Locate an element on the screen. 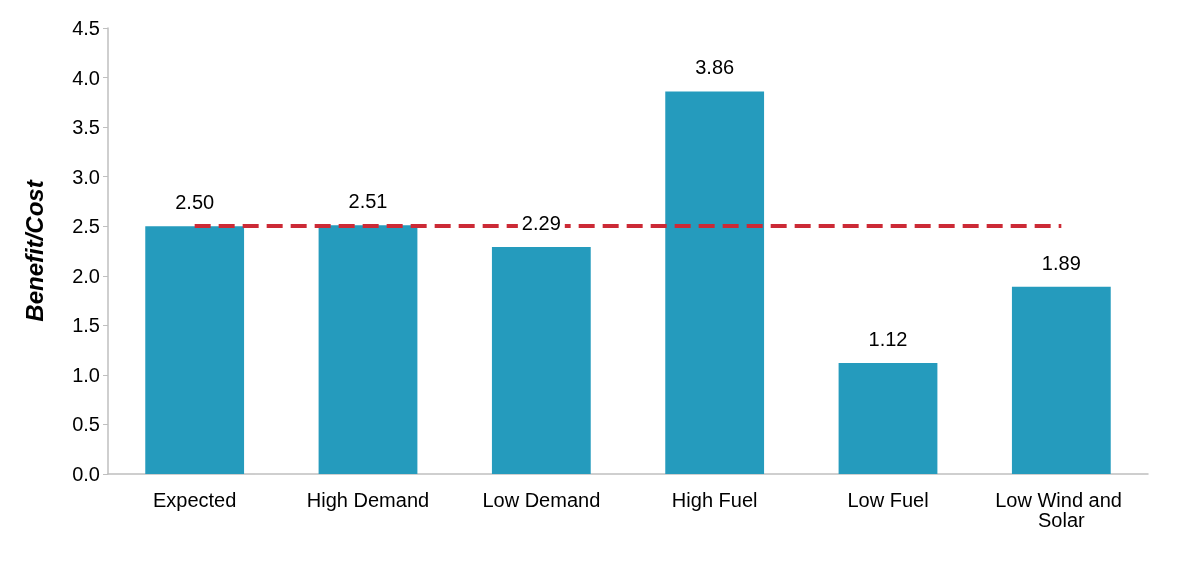 Image resolution: width=1178 pixels, height=562 pixels. x-tick-label: High Demand is located at coordinates (368, 500).